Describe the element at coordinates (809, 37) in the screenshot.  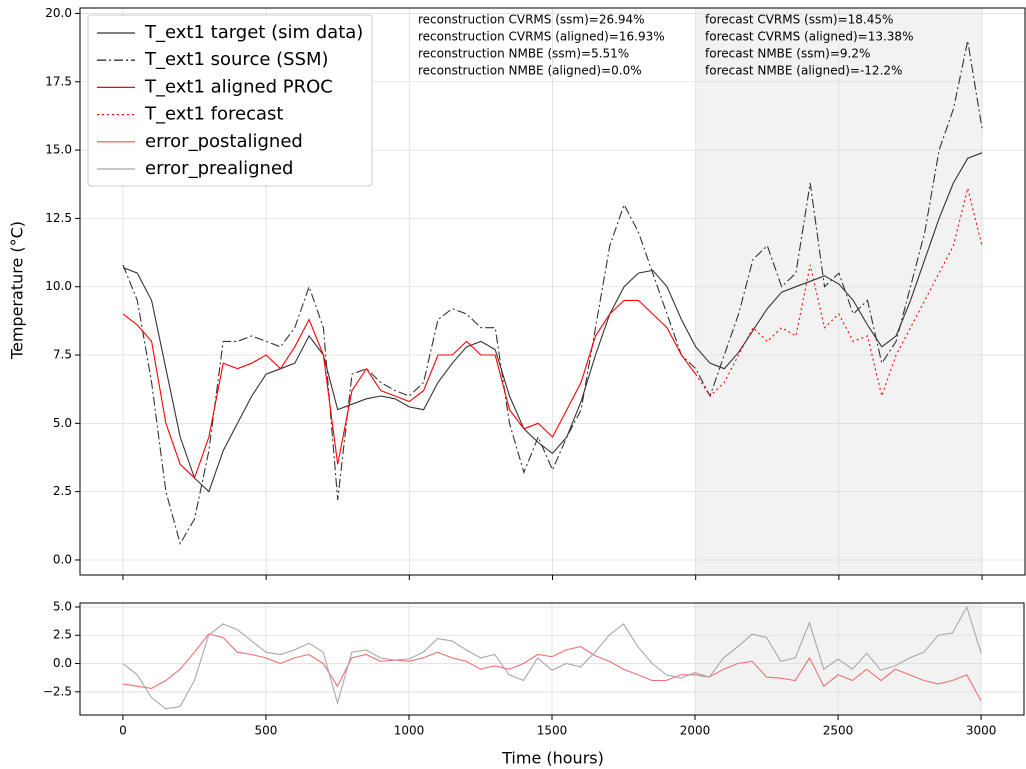
I see `annotation: forecast CVRMS (aligned)=13.38%` at that location.